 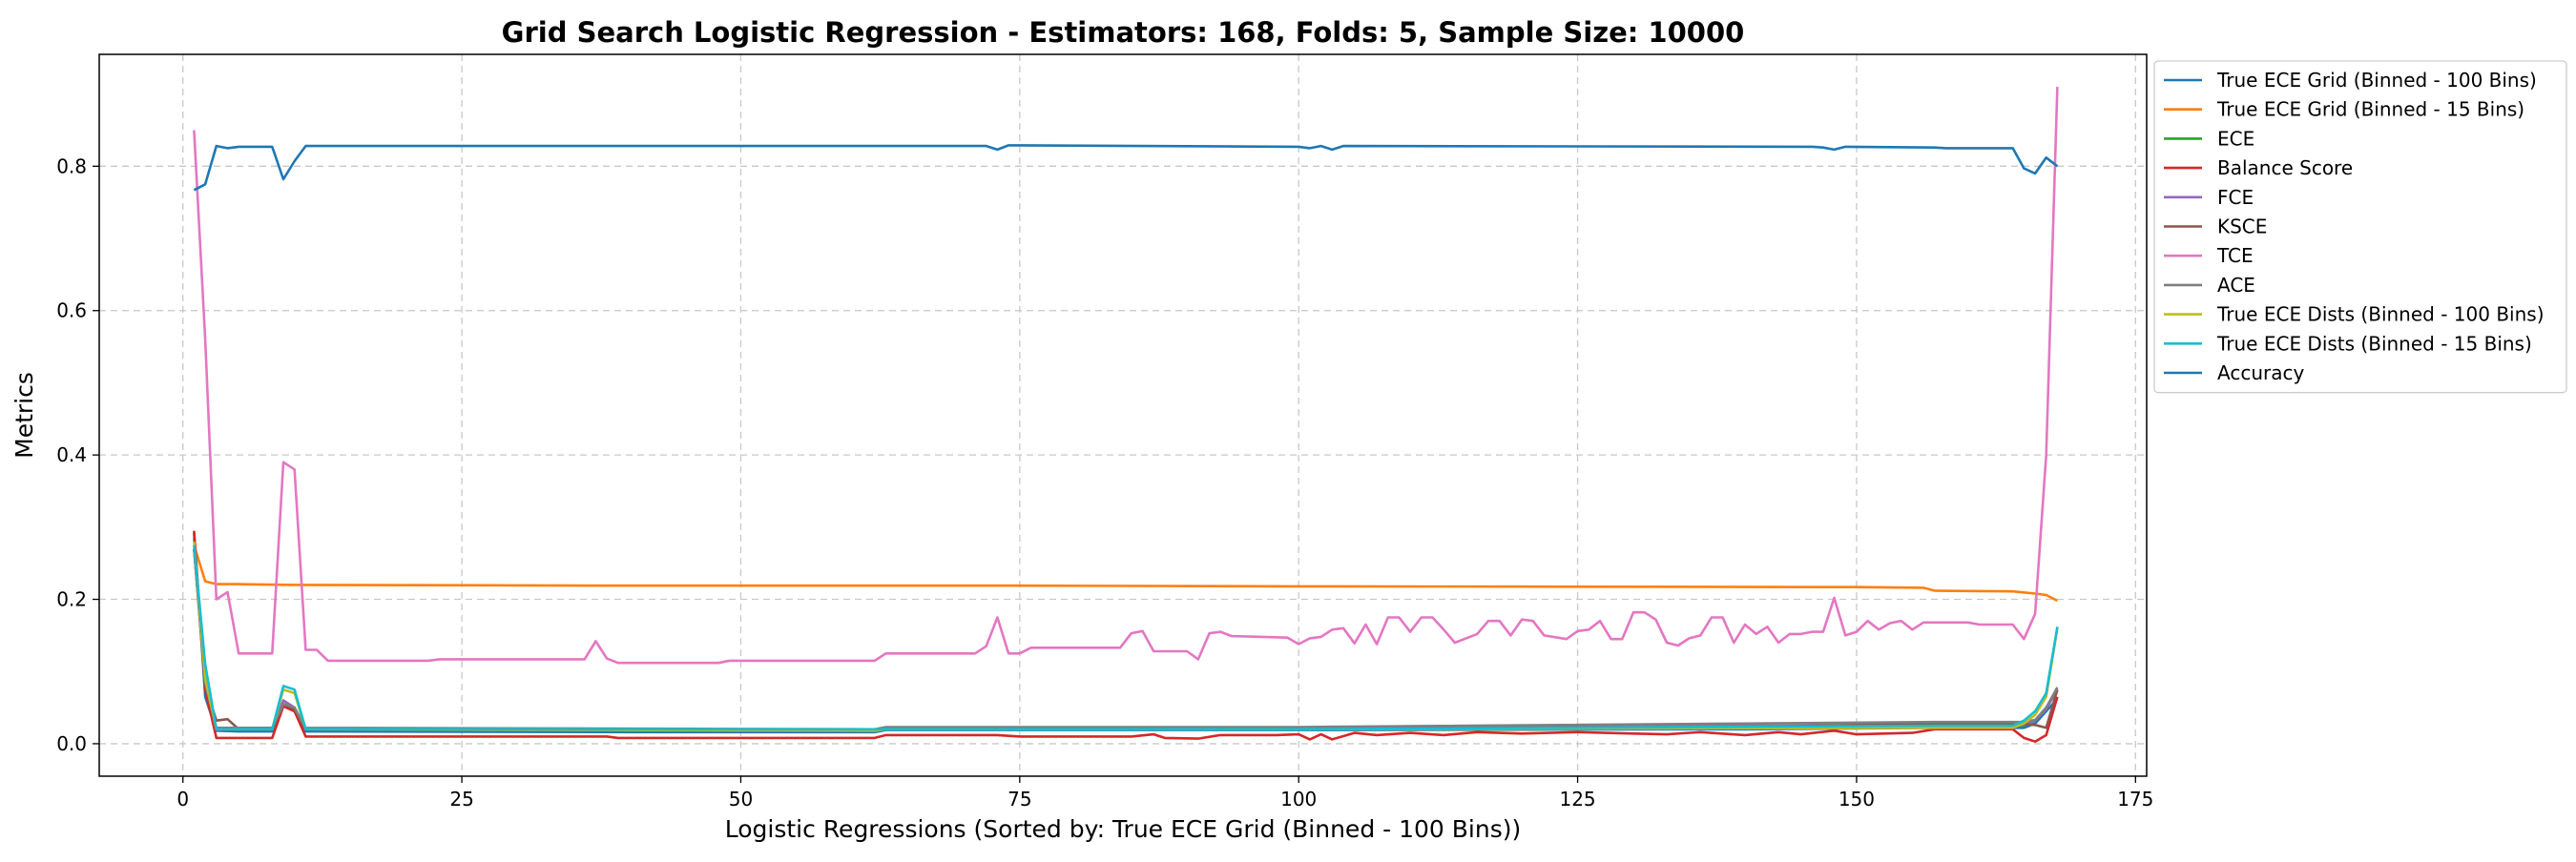 I want to click on y-tick-label: 0.4, so click(x=71, y=454).